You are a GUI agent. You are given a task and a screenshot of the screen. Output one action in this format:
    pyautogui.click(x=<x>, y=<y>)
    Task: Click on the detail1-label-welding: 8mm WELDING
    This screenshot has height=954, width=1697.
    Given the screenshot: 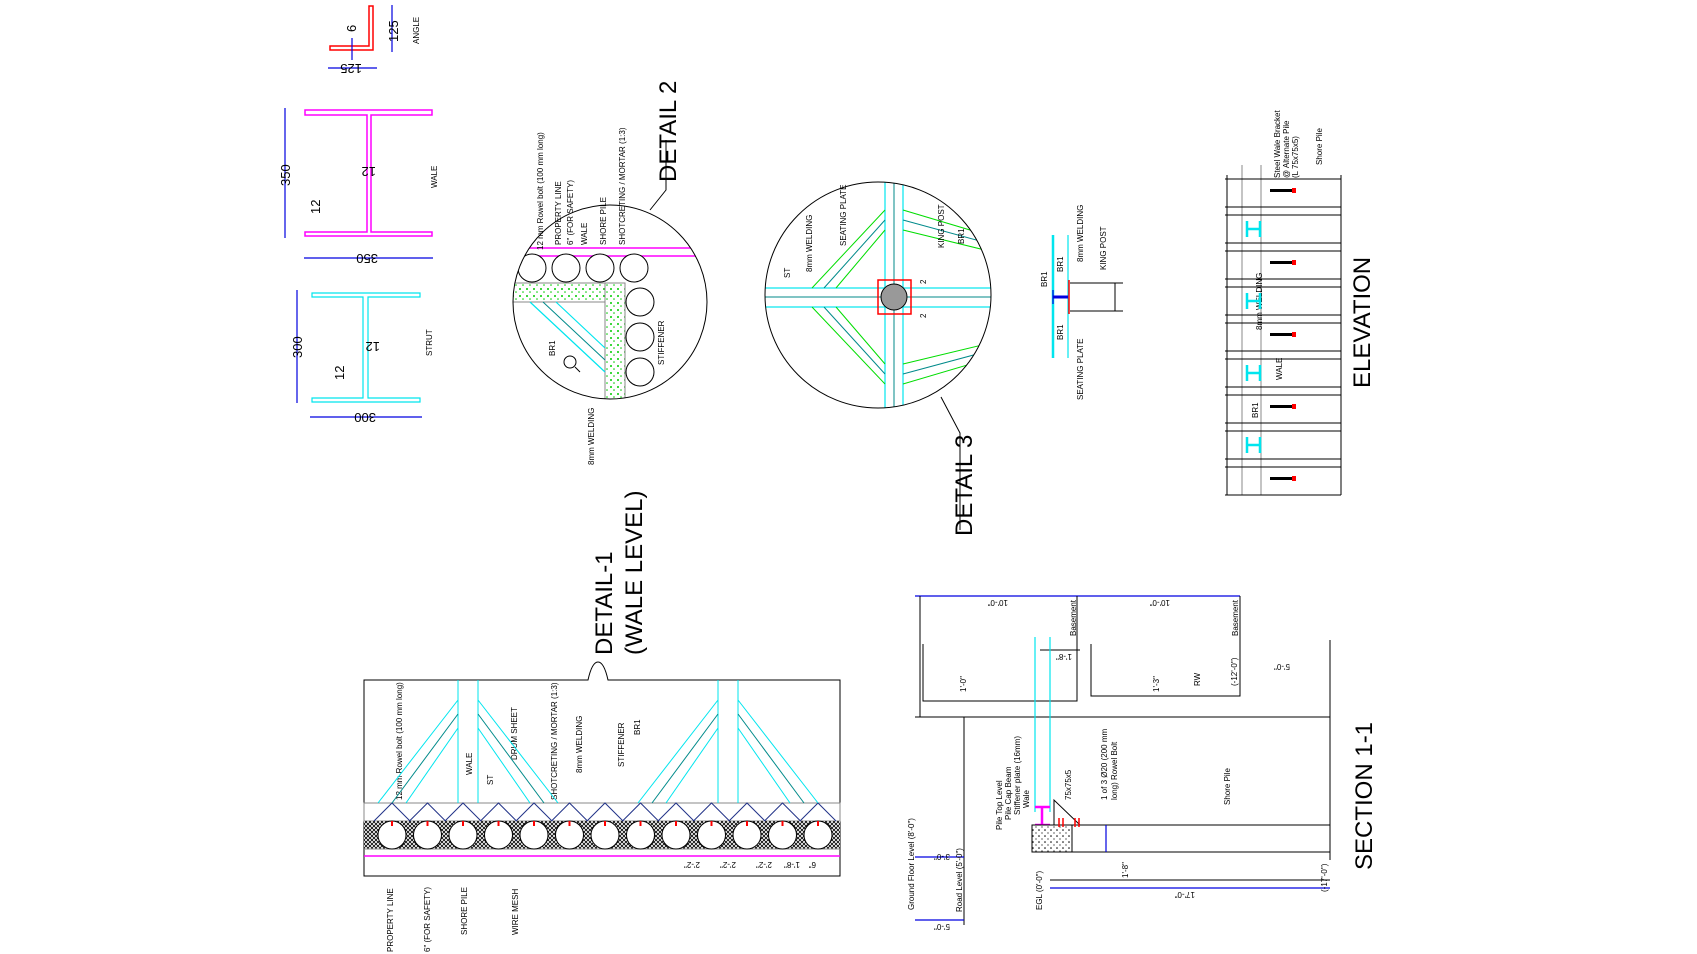 What is the action you would take?
    pyautogui.click(x=579, y=744)
    